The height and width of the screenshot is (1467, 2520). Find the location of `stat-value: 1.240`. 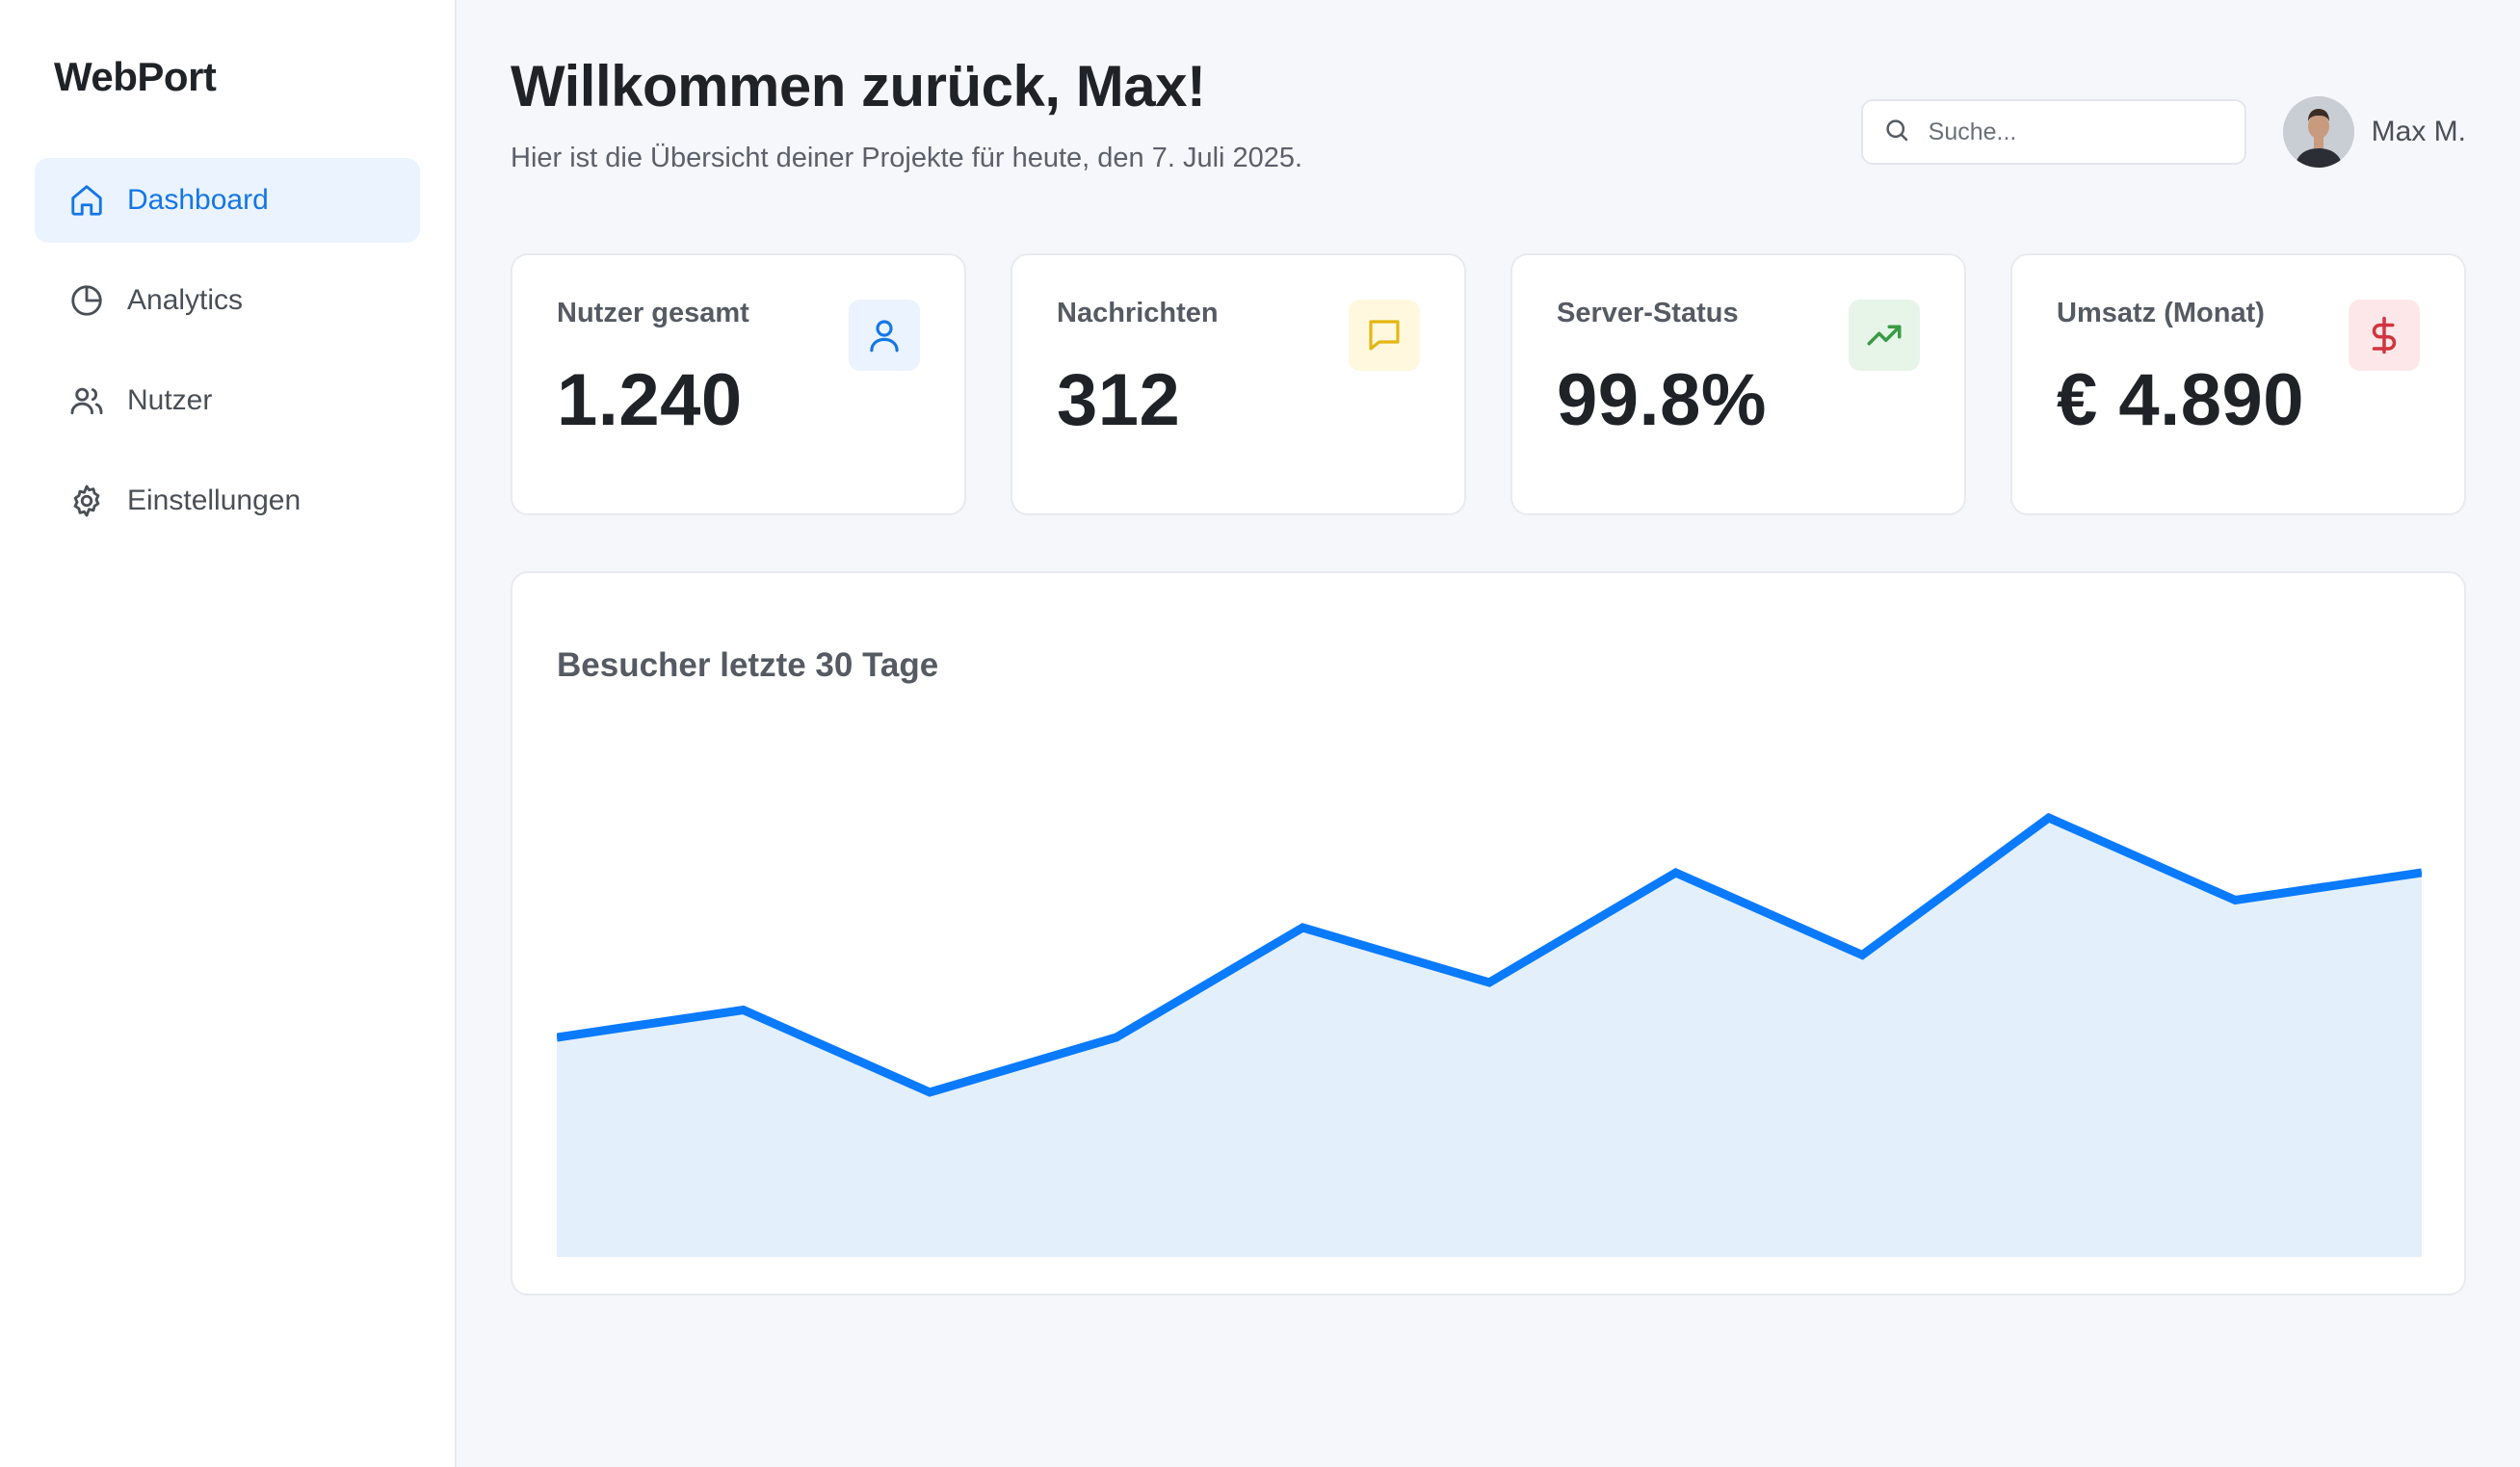

stat-value: 1.240 is located at coordinates (650, 400).